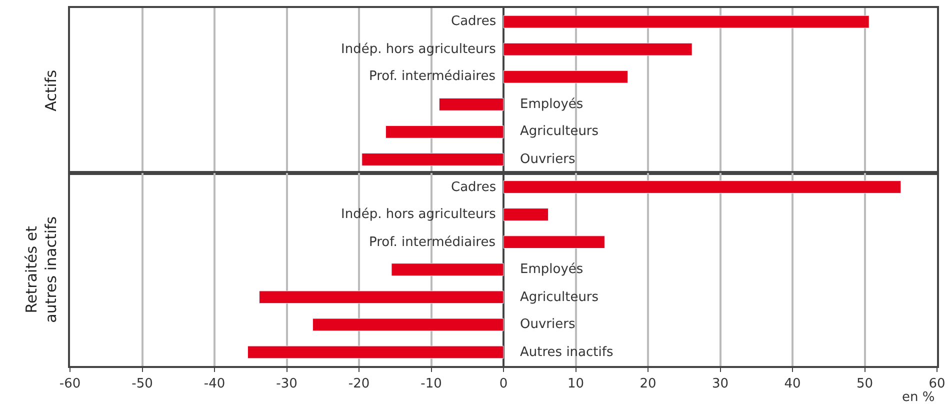 This screenshot has width=951, height=410. Describe the element at coordinates (792, 384) in the screenshot. I see `x-tick-label: 40` at that location.